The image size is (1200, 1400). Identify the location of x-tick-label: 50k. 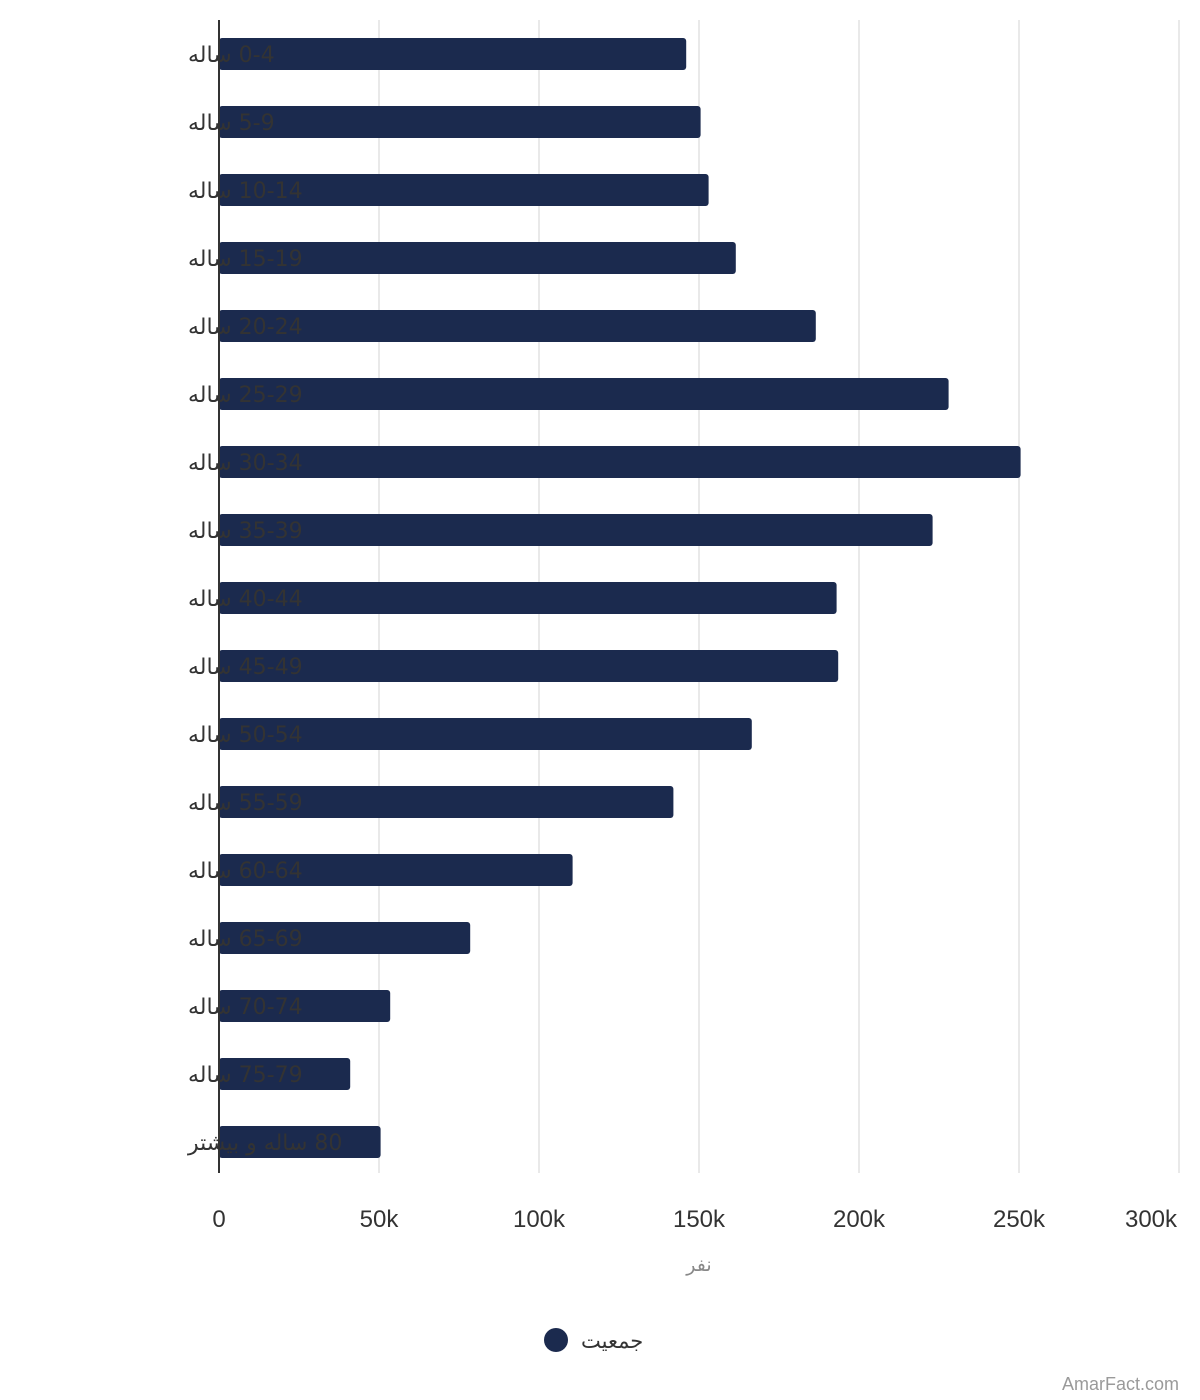
(380, 1219).